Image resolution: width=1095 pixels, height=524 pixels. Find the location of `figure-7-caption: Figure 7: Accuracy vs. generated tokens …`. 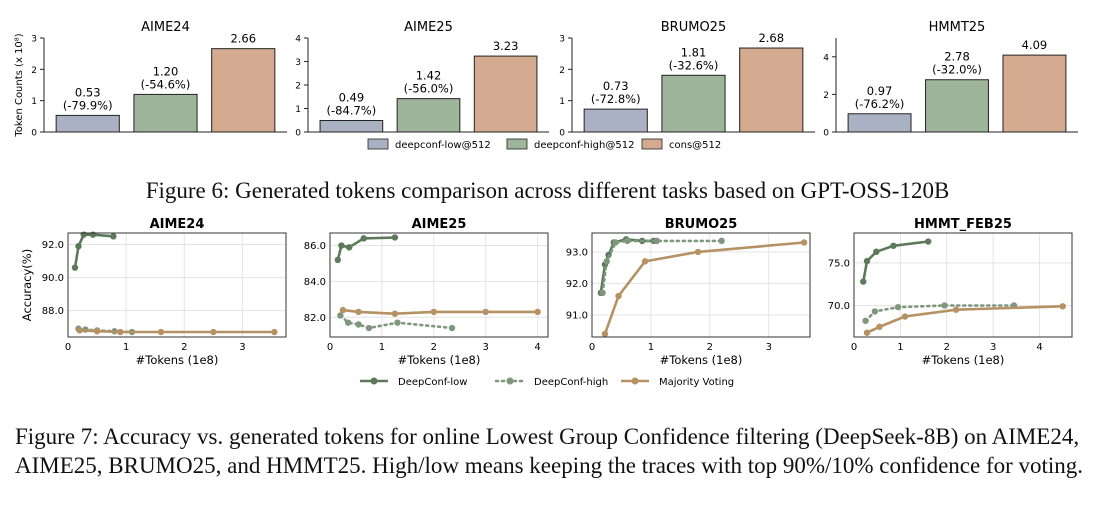

figure-7-caption: Figure 7: Accuracy vs. generated tokens … is located at coordinates (549, 451).